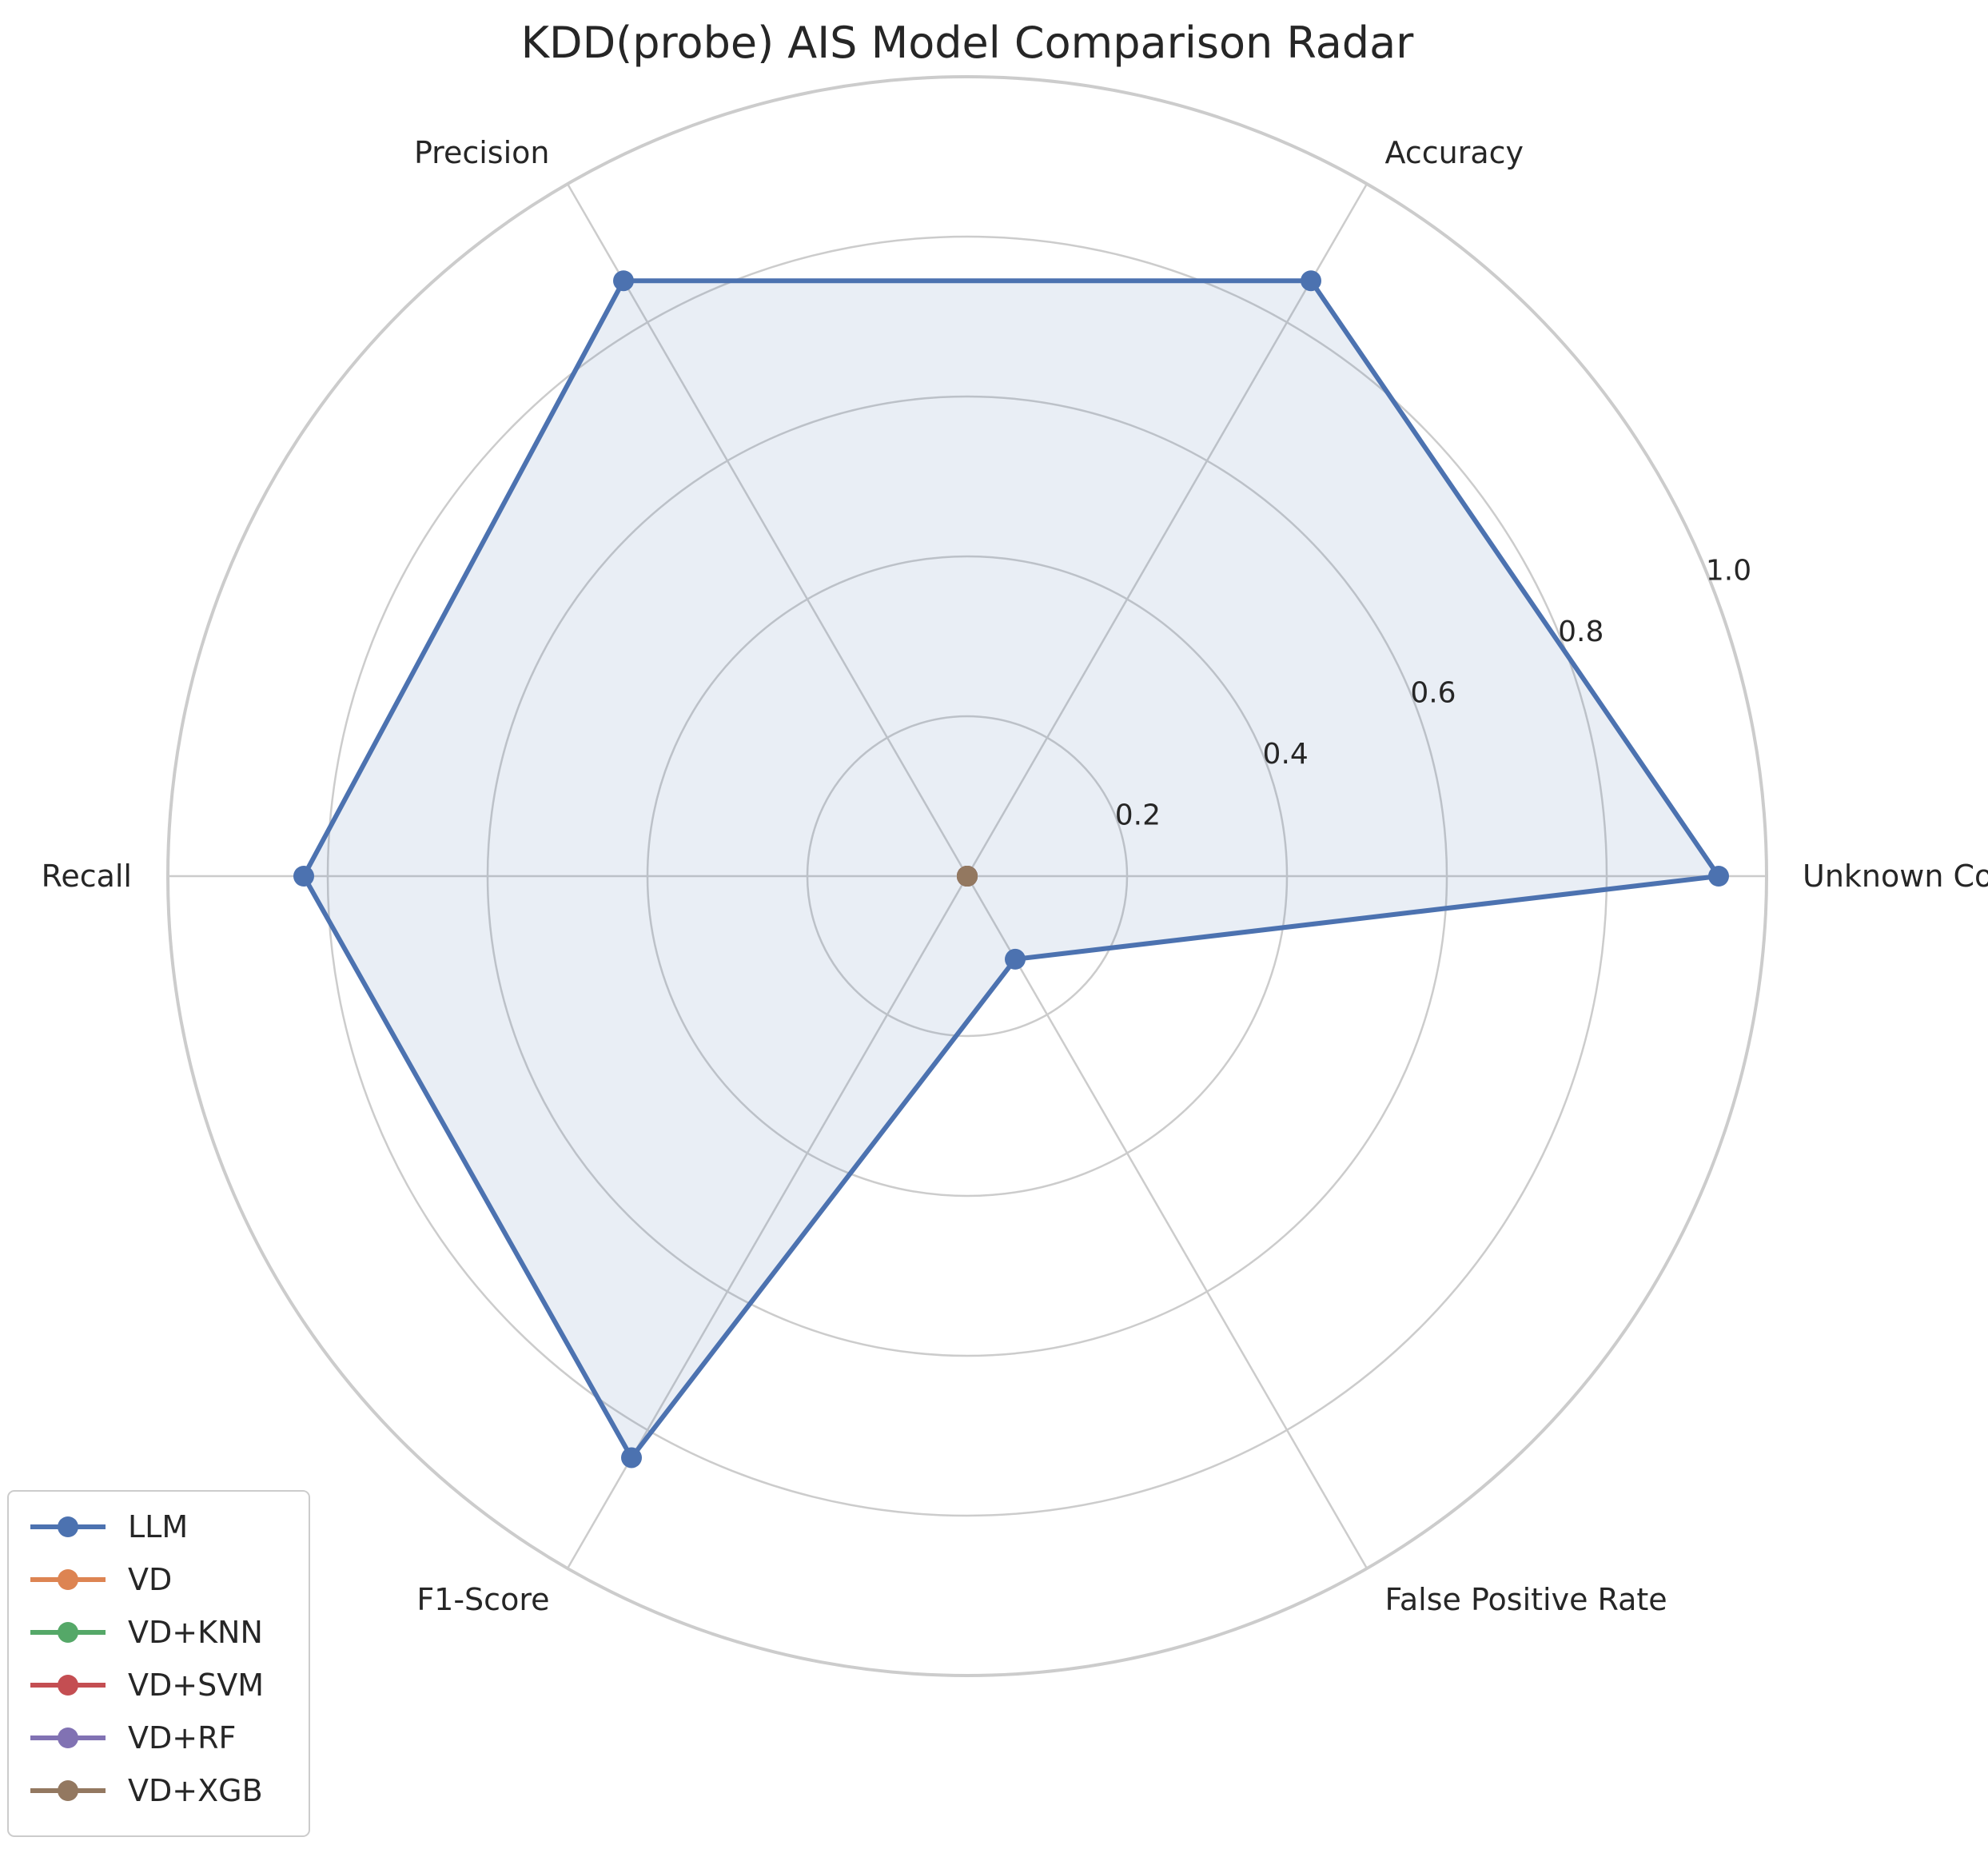 The width and height of the screenshot is (1988, 1865). I want to click on legend-label: VD+RF, so click(182, 1737).